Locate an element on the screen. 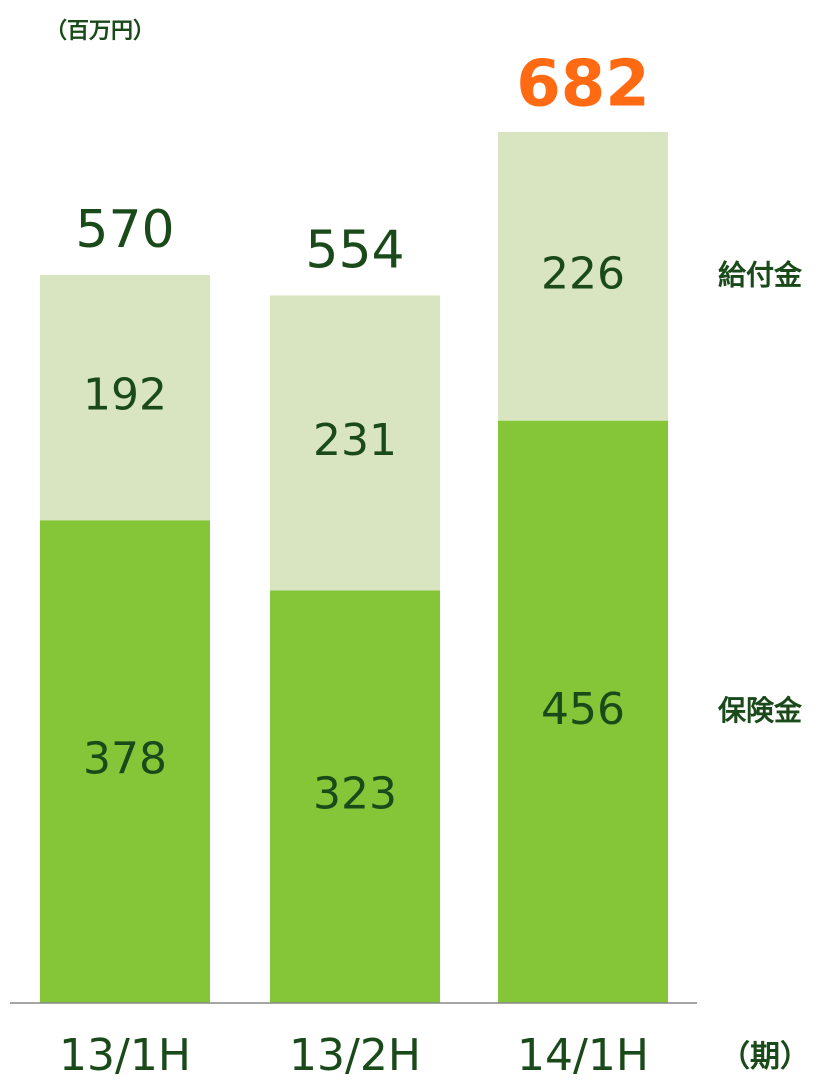 The height and width of the screenshot is (1091, 831). unit-label: （百万円） is located at coordinates (100, 31).